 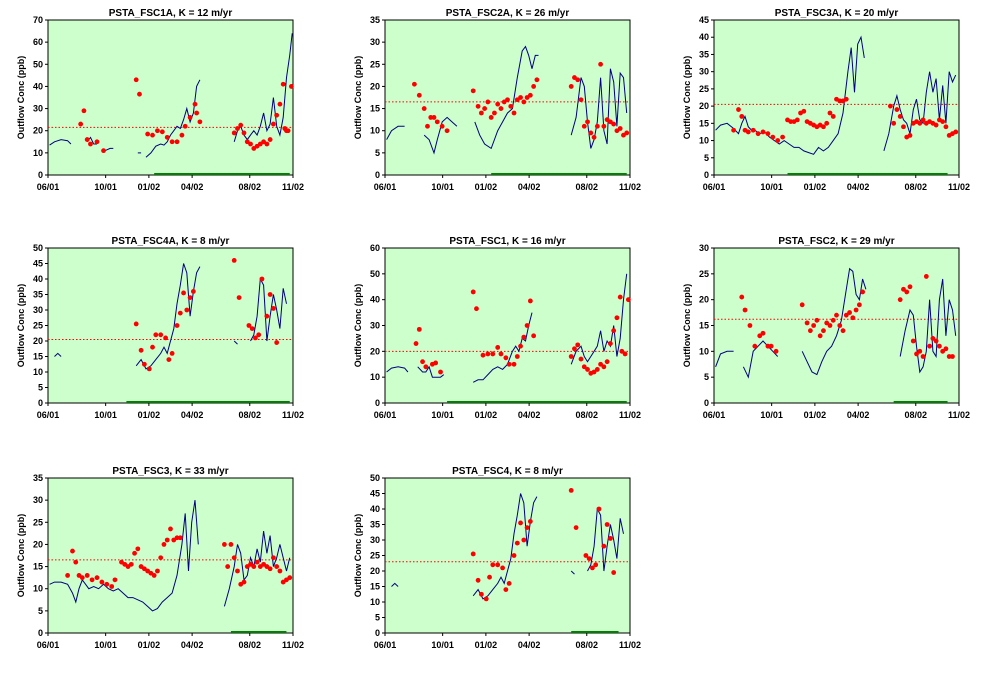 I want to click on x-tick-label: 04/02, so click(x=192, y=645).